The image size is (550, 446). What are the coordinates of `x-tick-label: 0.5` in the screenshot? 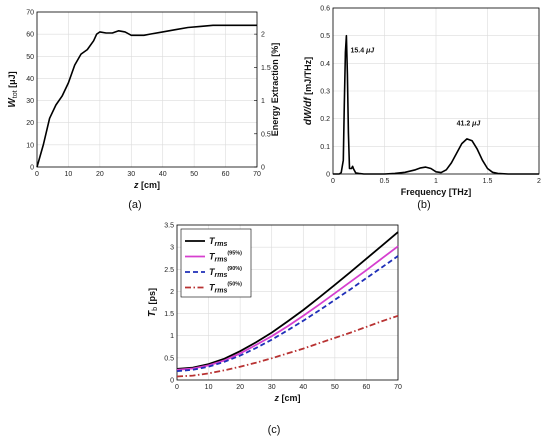 It's located at (385, 181).